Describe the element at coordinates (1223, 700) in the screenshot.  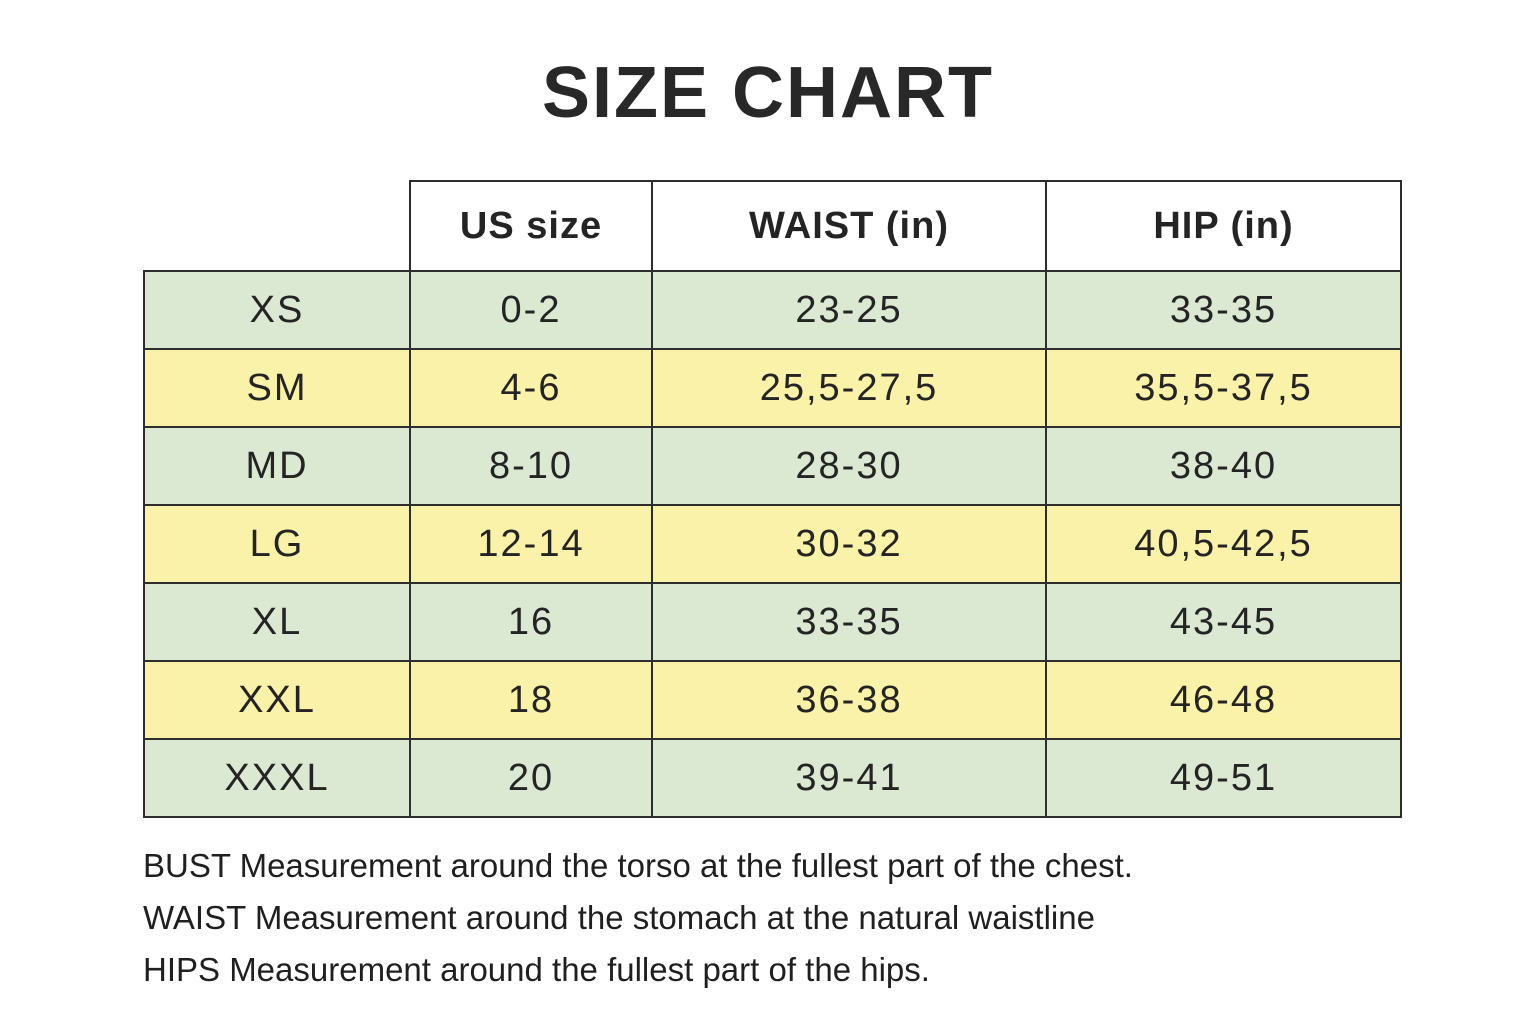
I see `hip-cell: 46-48` at that location.